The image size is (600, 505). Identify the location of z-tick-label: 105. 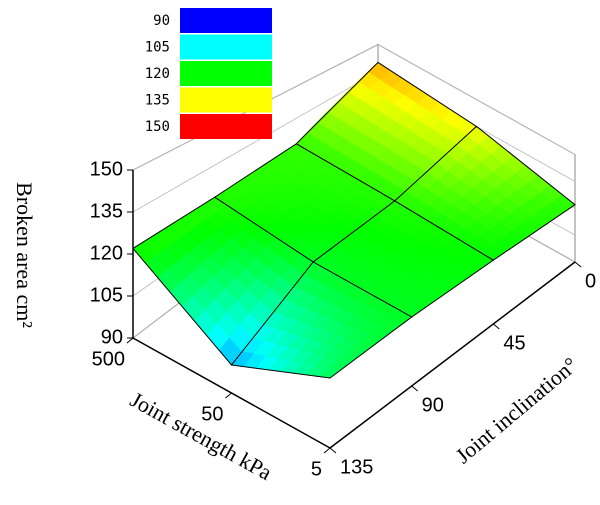
(106, 295).